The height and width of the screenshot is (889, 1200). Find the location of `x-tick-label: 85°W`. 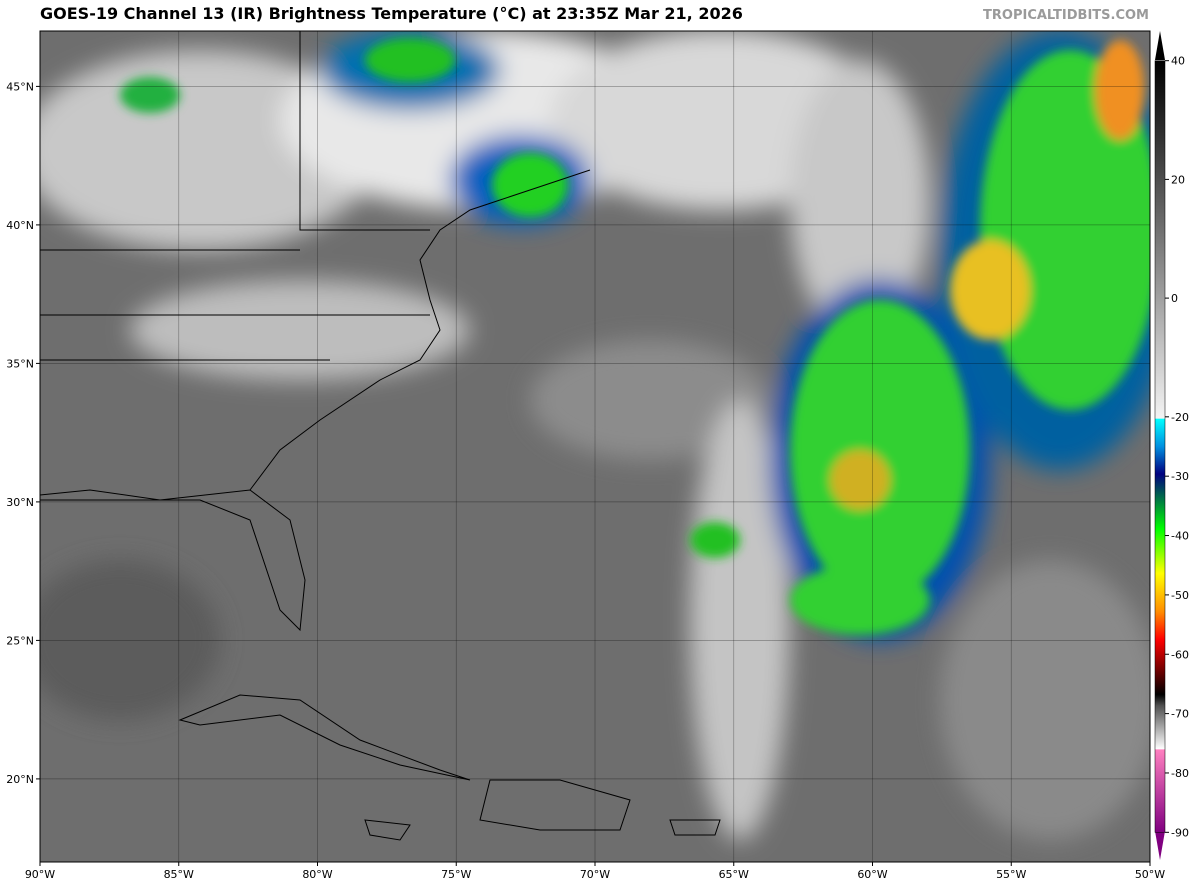

x-tick-label: 85°W is located at coordinates (179, 874).